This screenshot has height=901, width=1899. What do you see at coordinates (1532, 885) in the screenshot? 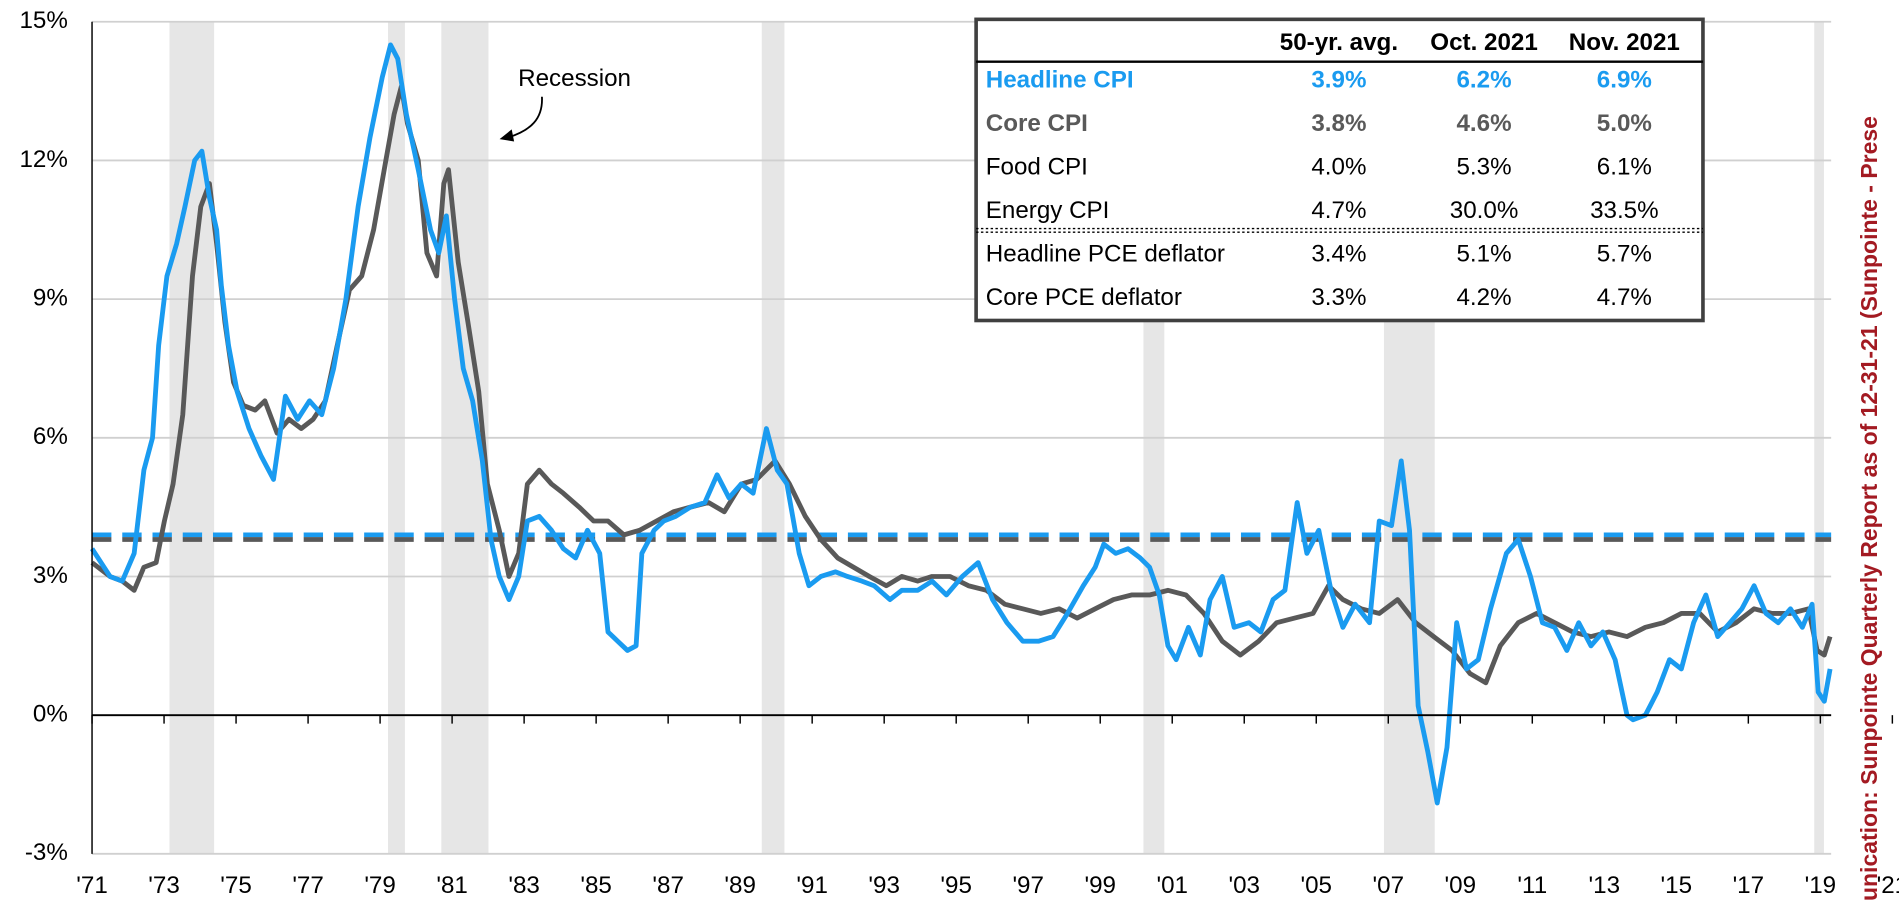
I see `x-tick-label: '11` at bounding box center [1532, 885].